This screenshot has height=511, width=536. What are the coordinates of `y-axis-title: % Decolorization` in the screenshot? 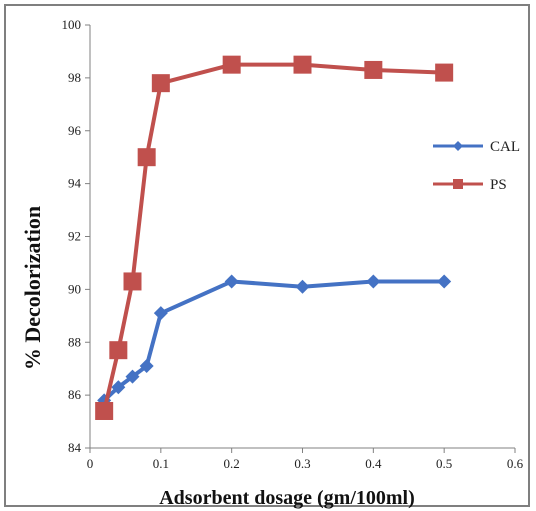 It's located at (32, 288).